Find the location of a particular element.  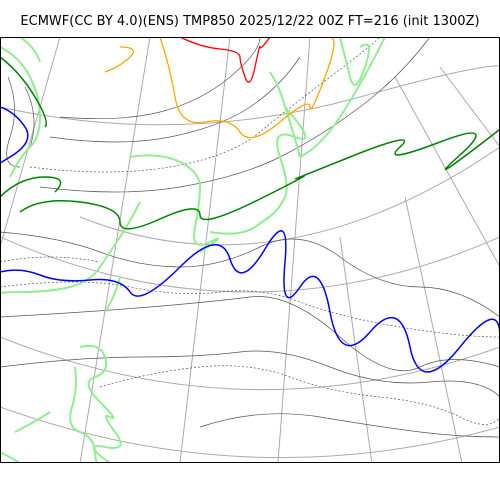

isotherm-blue is located at coordinates (14, 137).